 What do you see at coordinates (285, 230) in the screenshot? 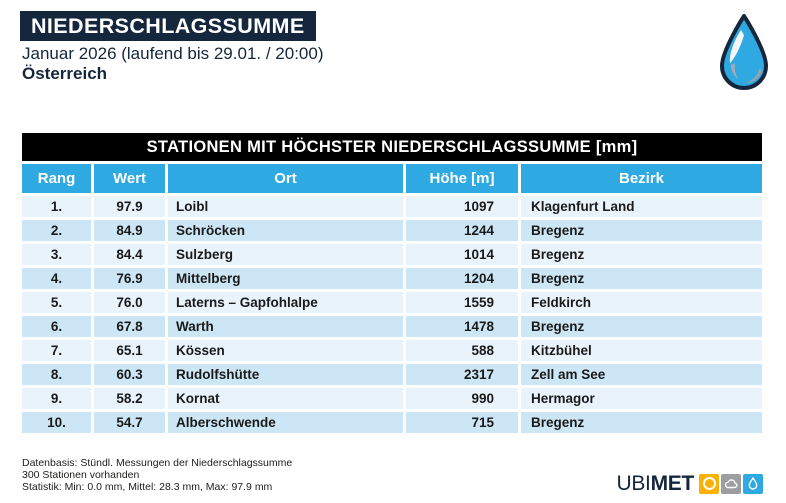
I see `cell-ort: Schröcken` at bounding box center [285, 230].